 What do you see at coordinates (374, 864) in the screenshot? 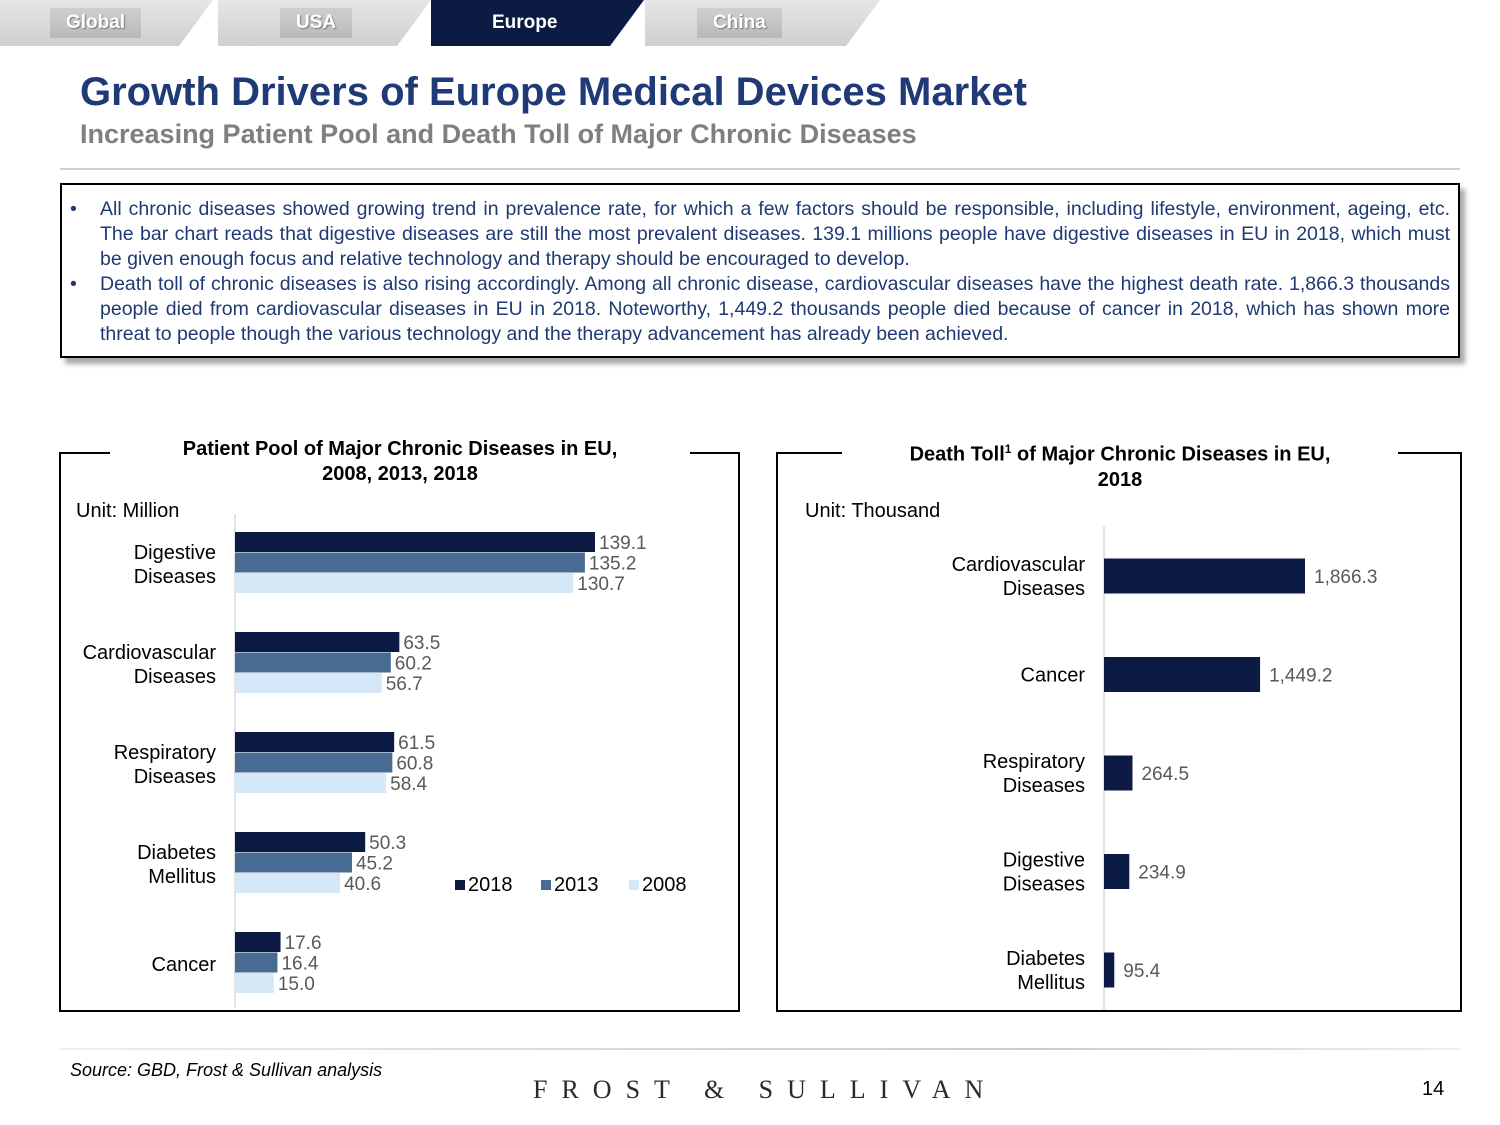
I see `data-label-2013: 45.2` at bounding box center [374, 864].